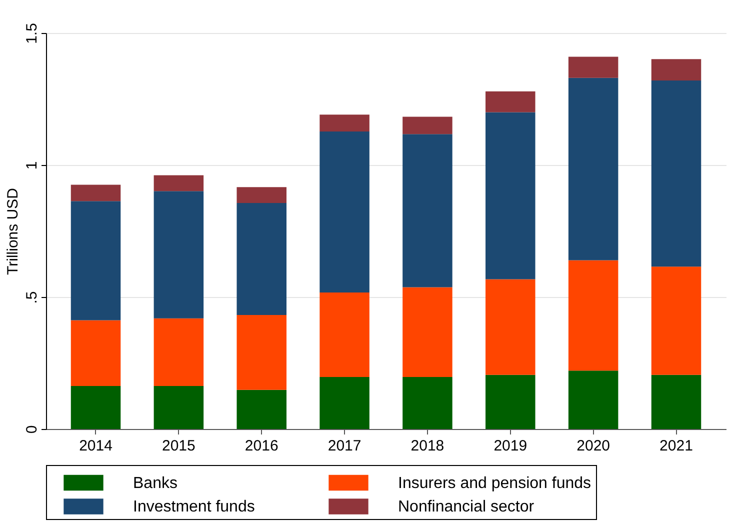 The height and width of the screenshot is (528, 745). What do you see at coordinates (676, 446) in the screenshot?
I see `x-tick-label: 2021` at bounding box center [676, 446].